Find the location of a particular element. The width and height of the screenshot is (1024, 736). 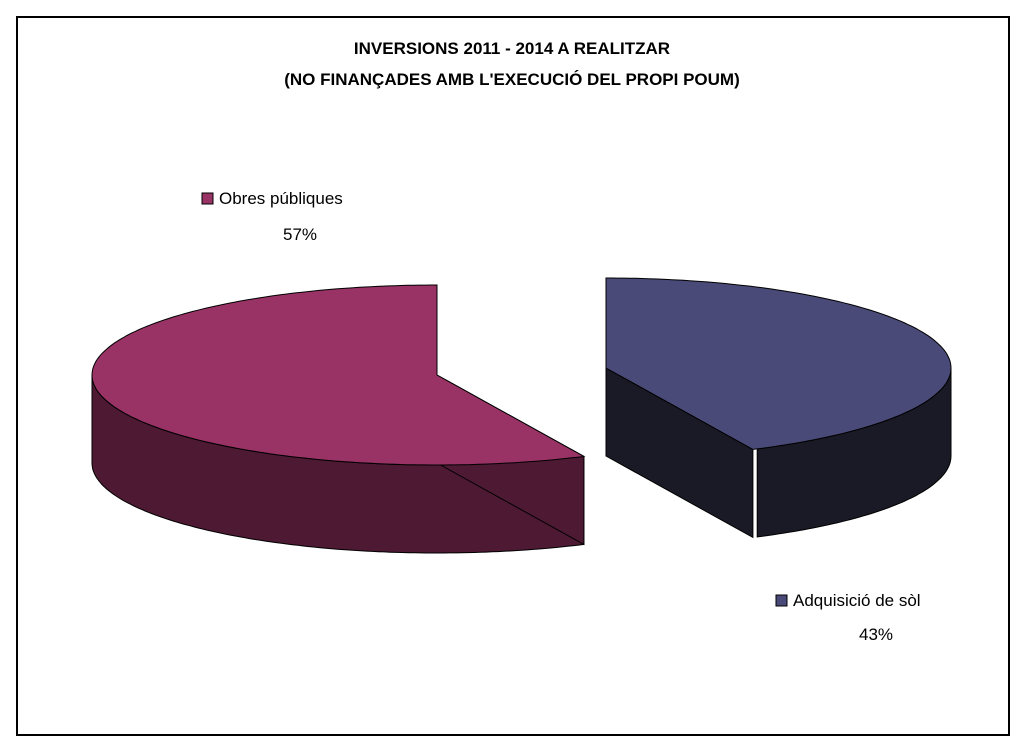

slice-percent-adquisicio-de-sol: 43% is located at coordinates (876, 634).